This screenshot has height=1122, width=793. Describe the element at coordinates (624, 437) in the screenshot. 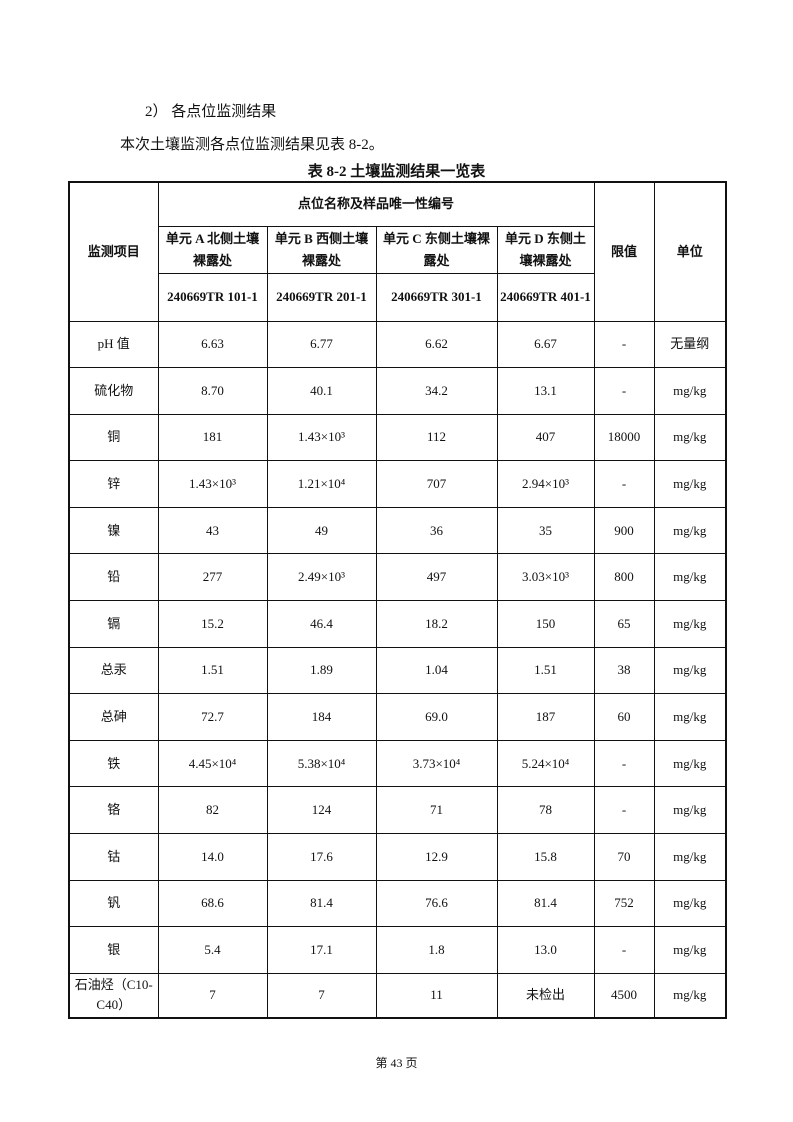

I see `row-limit: 18000` at that location.